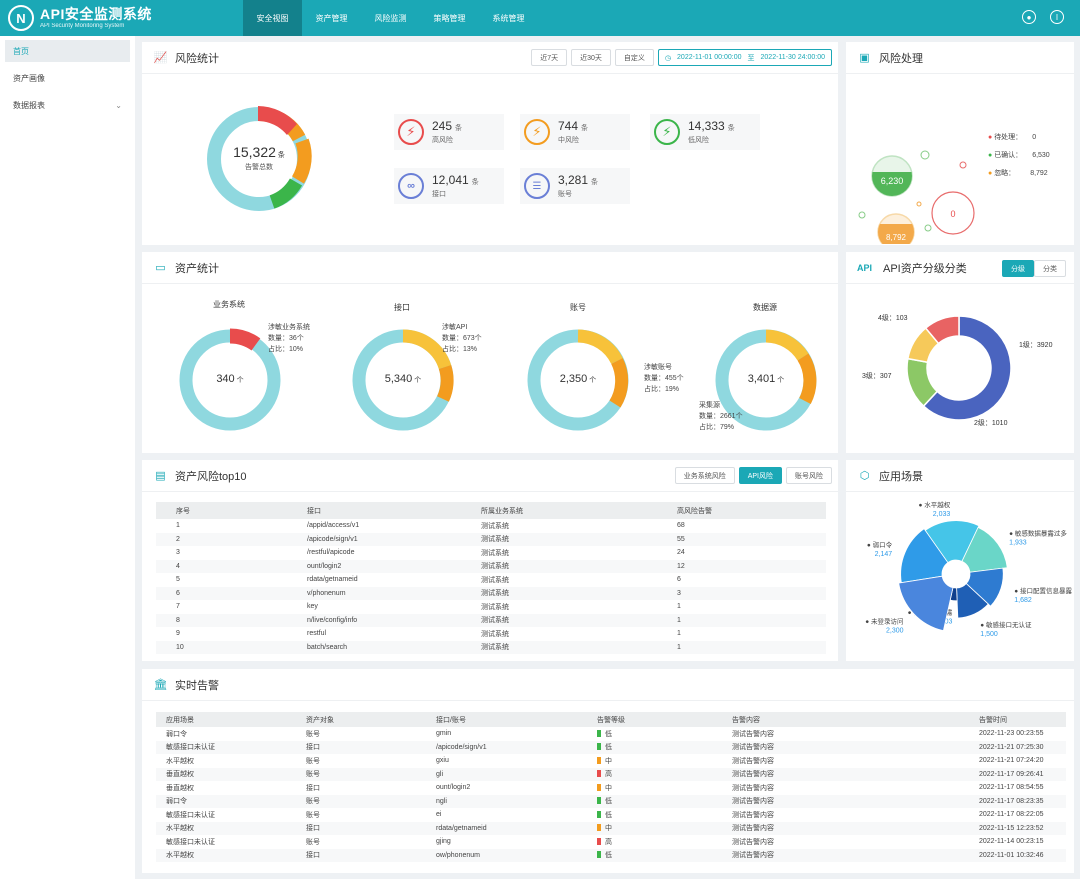  Describe the element at coordinates (67, 457) in the screenshot. I see `sidebar: 首页 资产画像 数据报表 ⌄` at that location.